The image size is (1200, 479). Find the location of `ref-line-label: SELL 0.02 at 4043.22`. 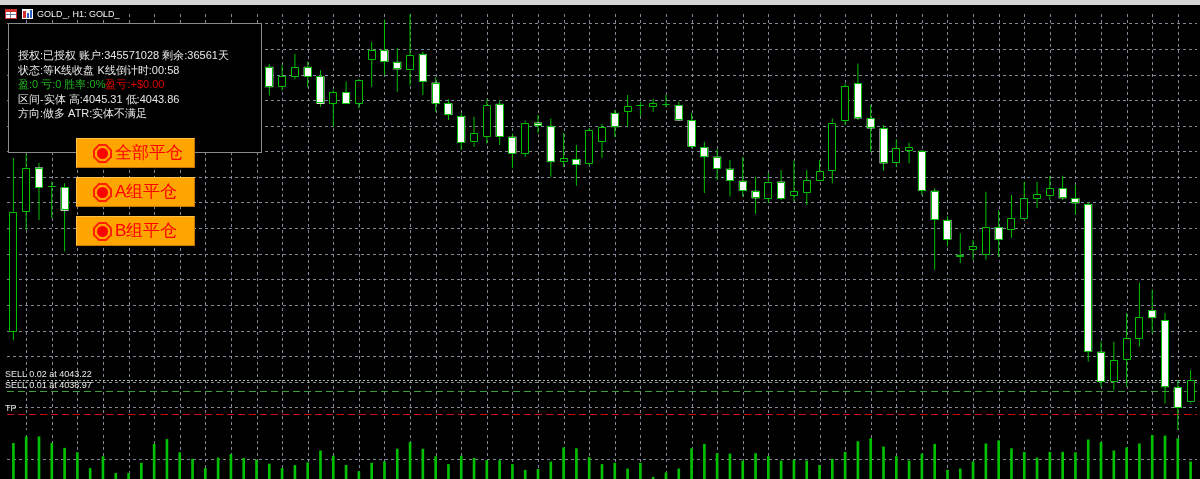

ref-line-label: SELL 0.02 at 4043.22 is located at coordinates (48, 374).